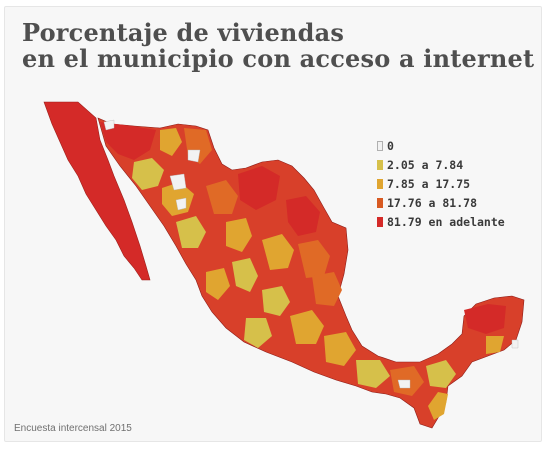  I want to click on map-title-line-1: Porcentaje de viviendas, so click(183, 32).